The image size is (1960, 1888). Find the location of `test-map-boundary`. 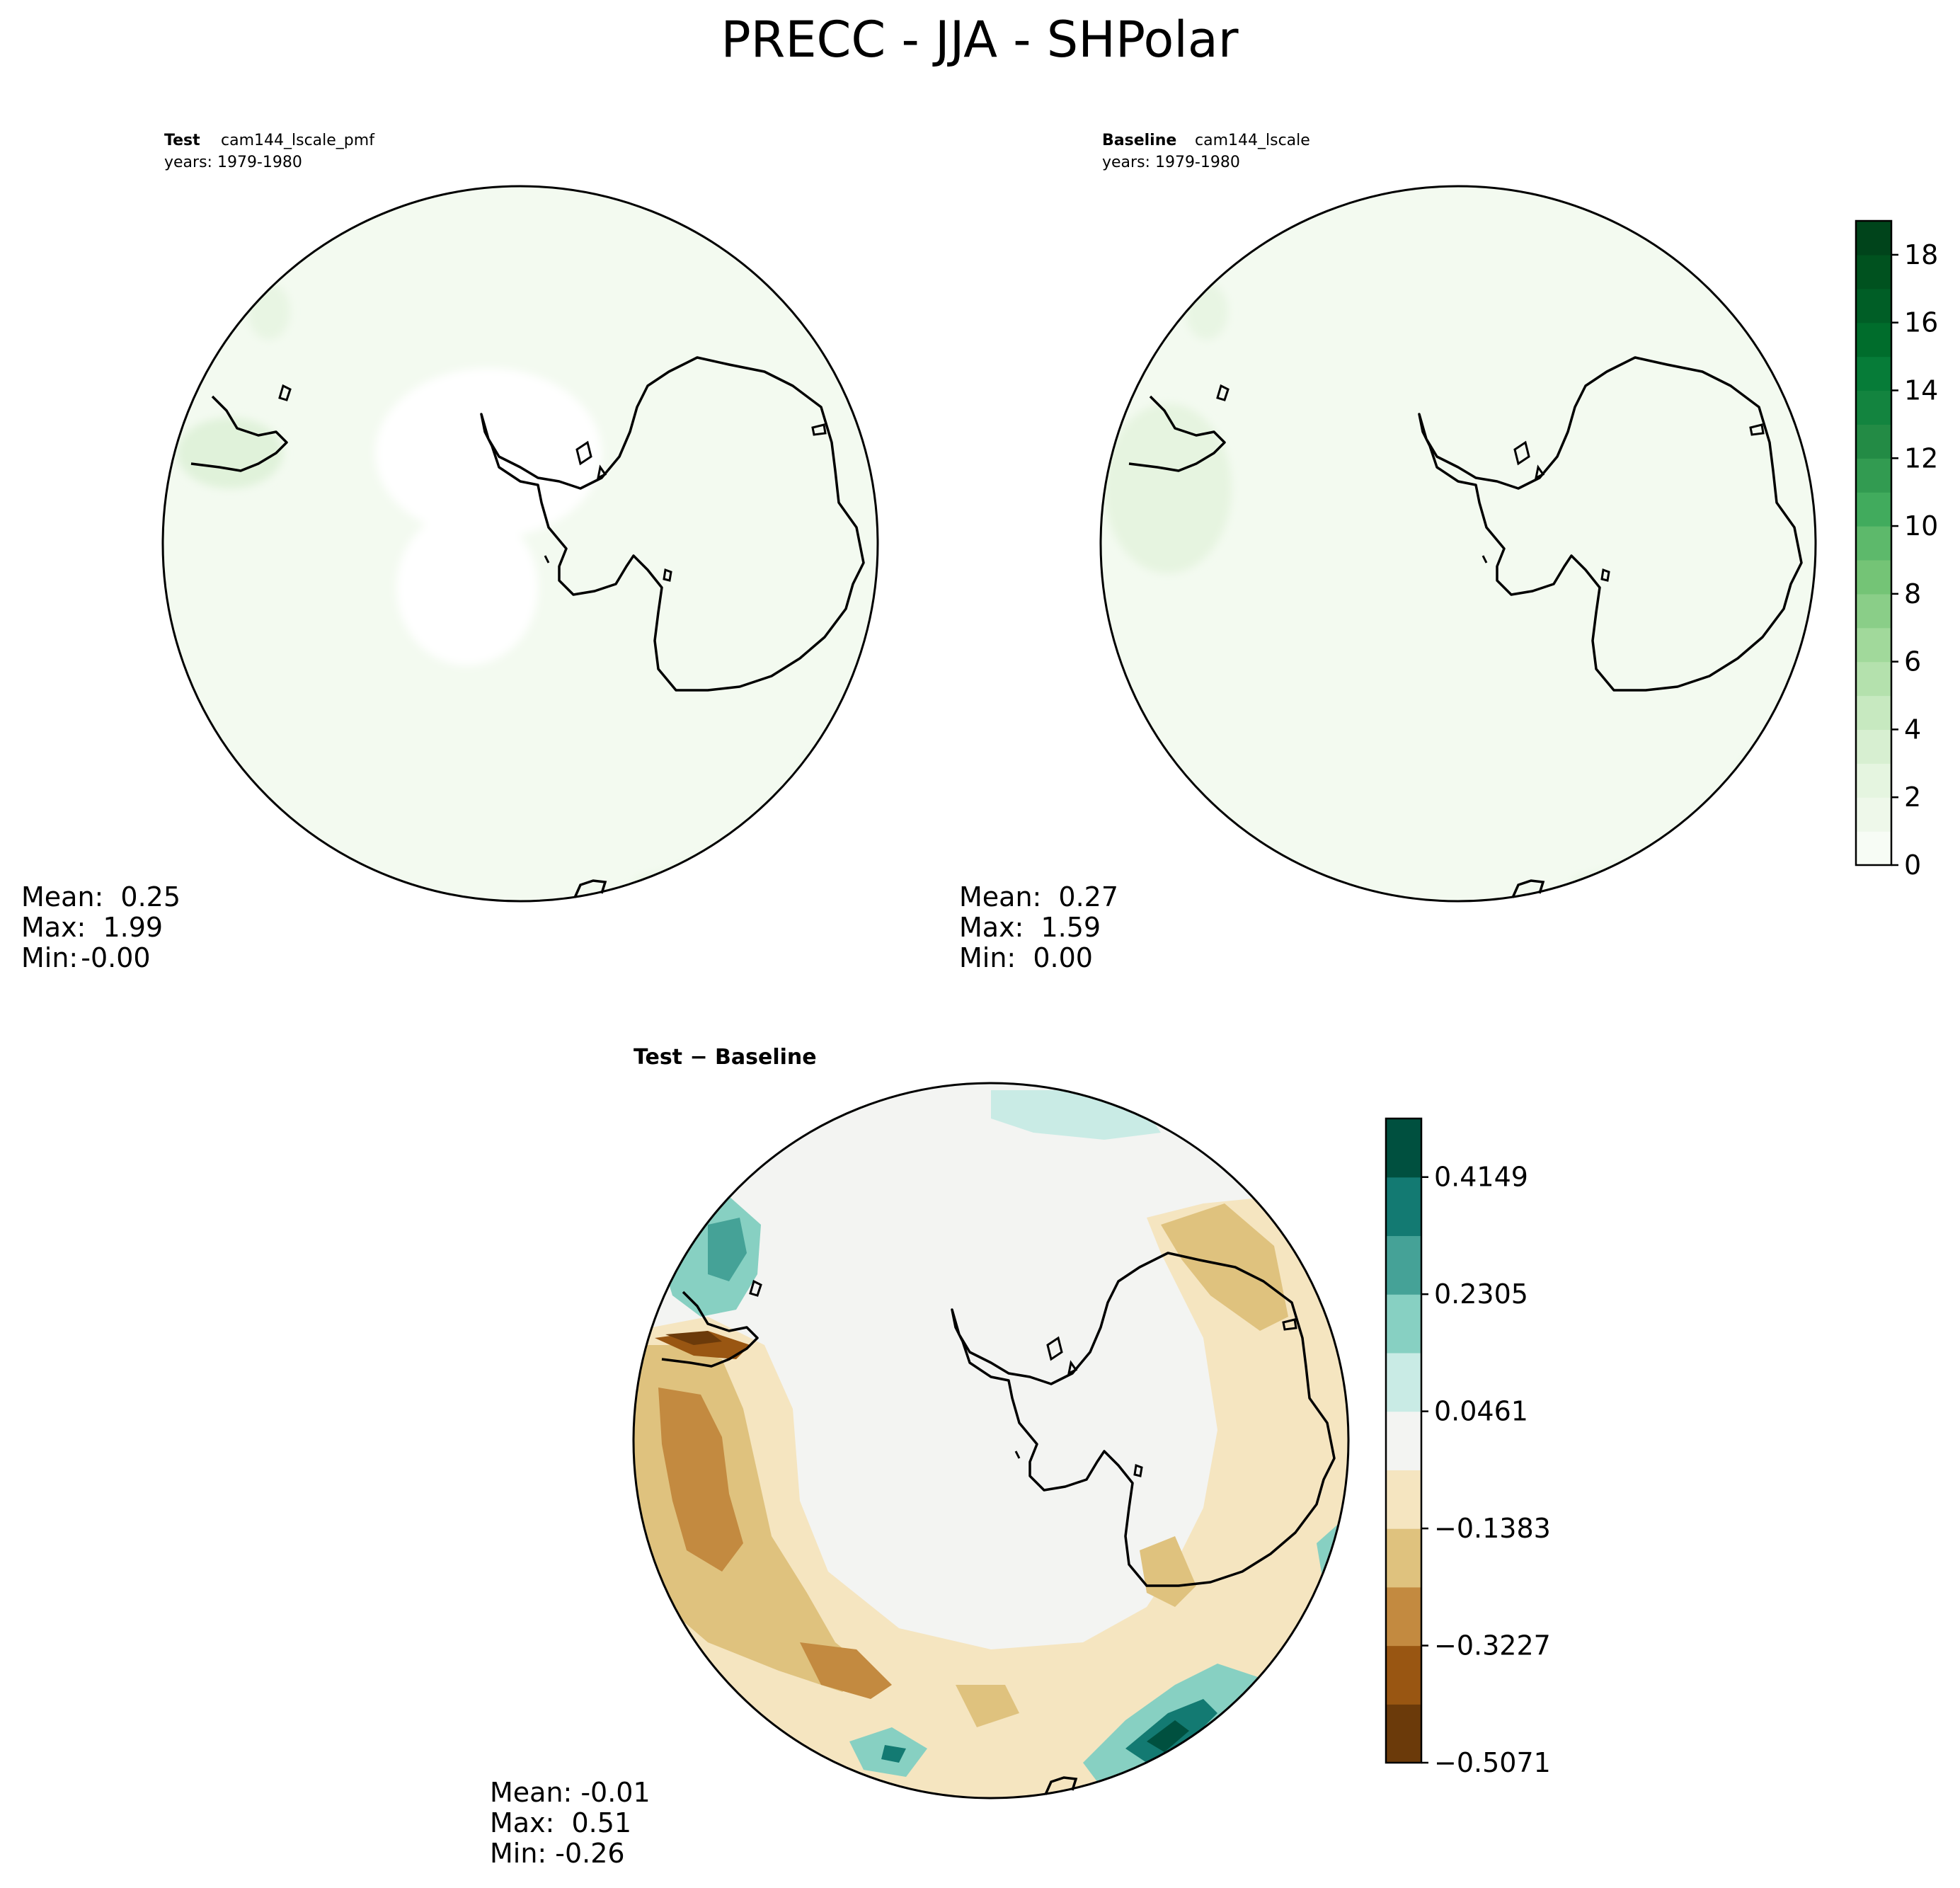

test-map-boundary is located at coordinates (520, 544).